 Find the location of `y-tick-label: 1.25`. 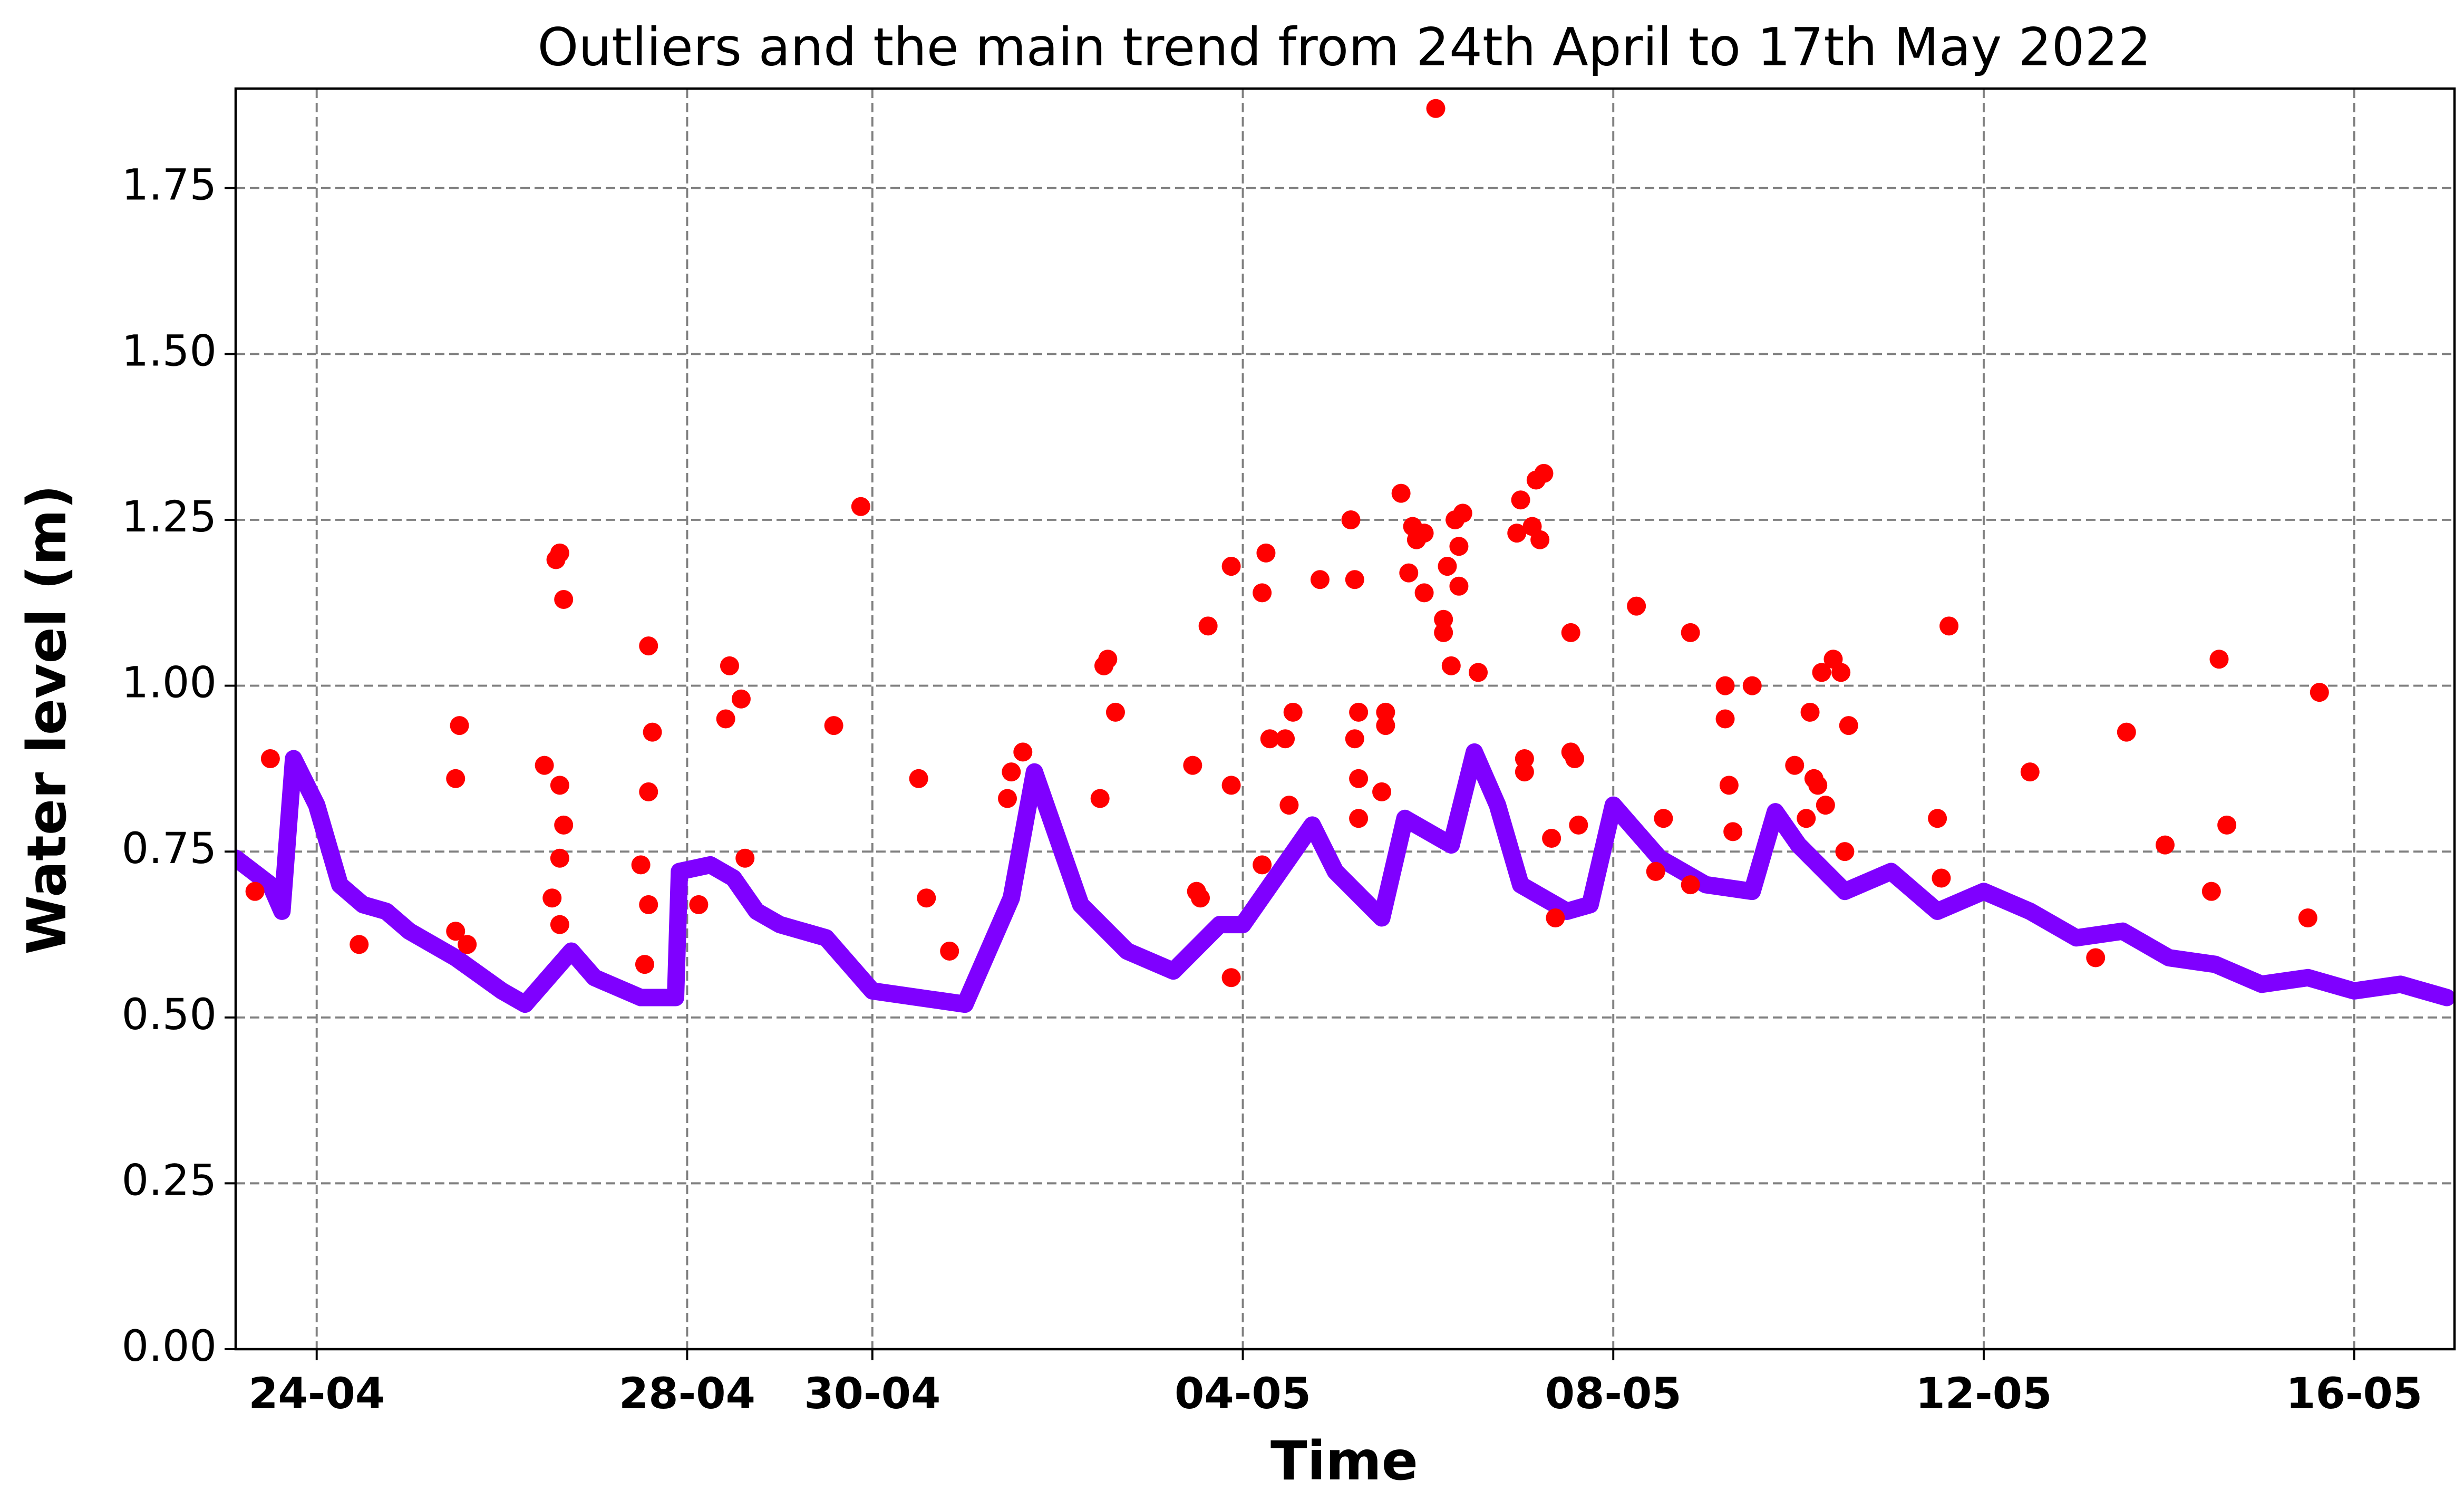

y-tick-label: 1.25 is located at coordinates (170, 517).